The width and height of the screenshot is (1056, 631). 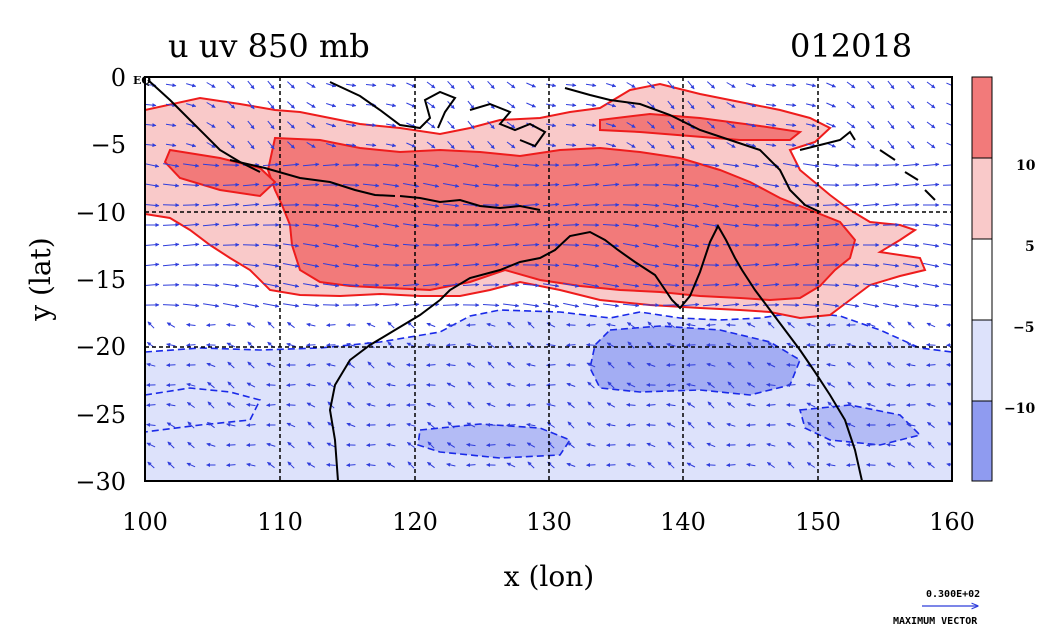 What do you see at coordinates (549, 522) in the screenshot?
I see `x-tick-label: 130` at bounding box center [549, 522].